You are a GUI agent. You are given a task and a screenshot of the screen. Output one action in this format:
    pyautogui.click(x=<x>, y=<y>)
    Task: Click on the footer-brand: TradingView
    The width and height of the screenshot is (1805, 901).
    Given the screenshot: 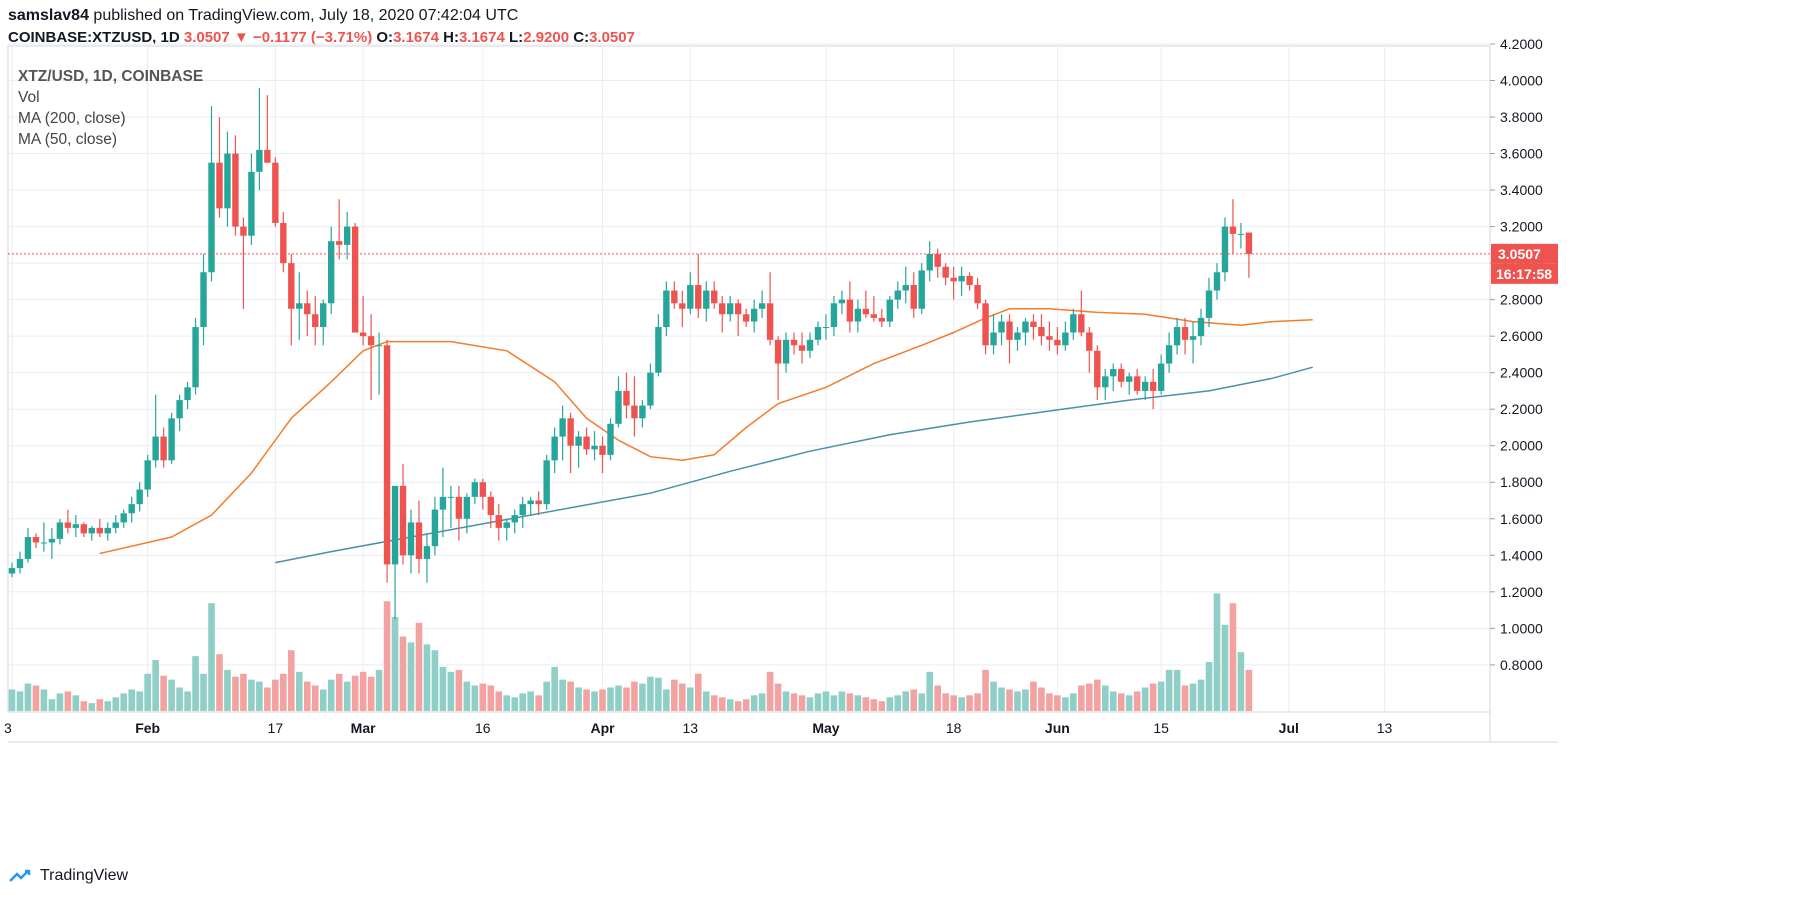 What is the action you would take?
    pyautogui.click(x=84, y=875)
    